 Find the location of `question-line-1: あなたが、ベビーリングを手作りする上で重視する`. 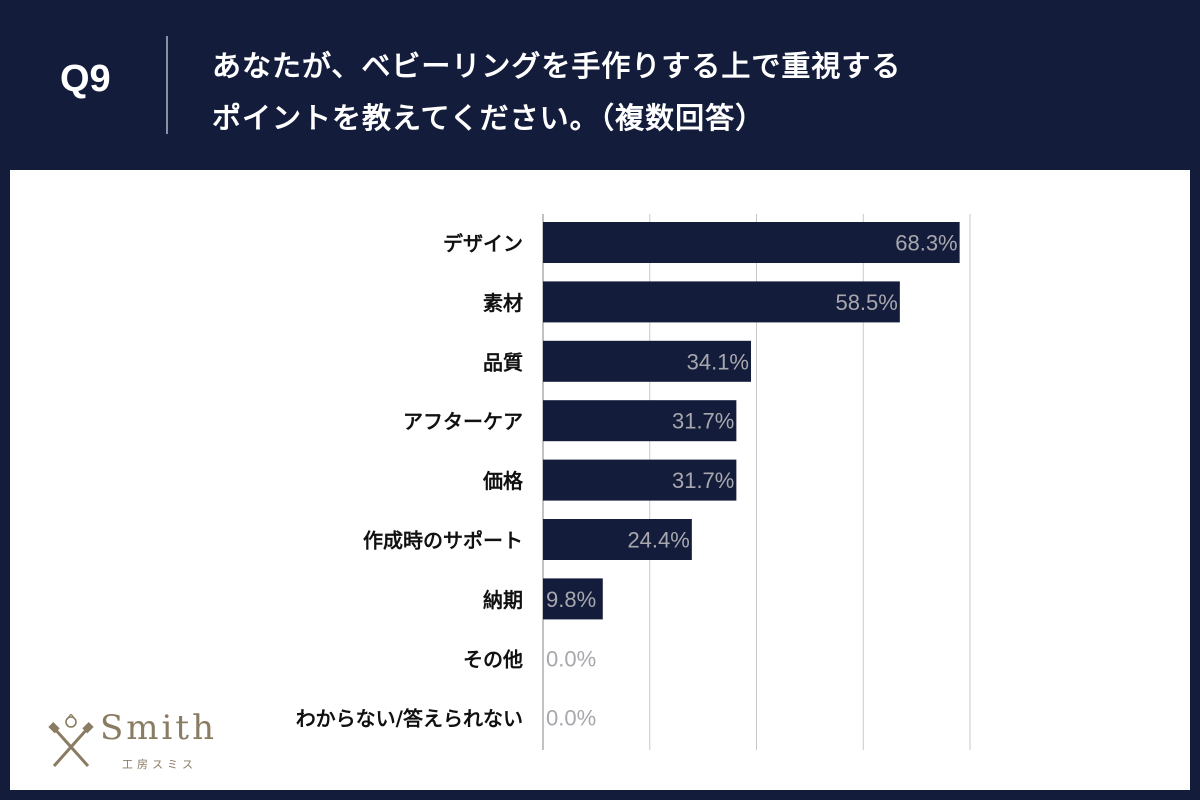

question-line-1: あなたが、ベビーリングを手作りする上で重視する is located at coordinates (557, 66).